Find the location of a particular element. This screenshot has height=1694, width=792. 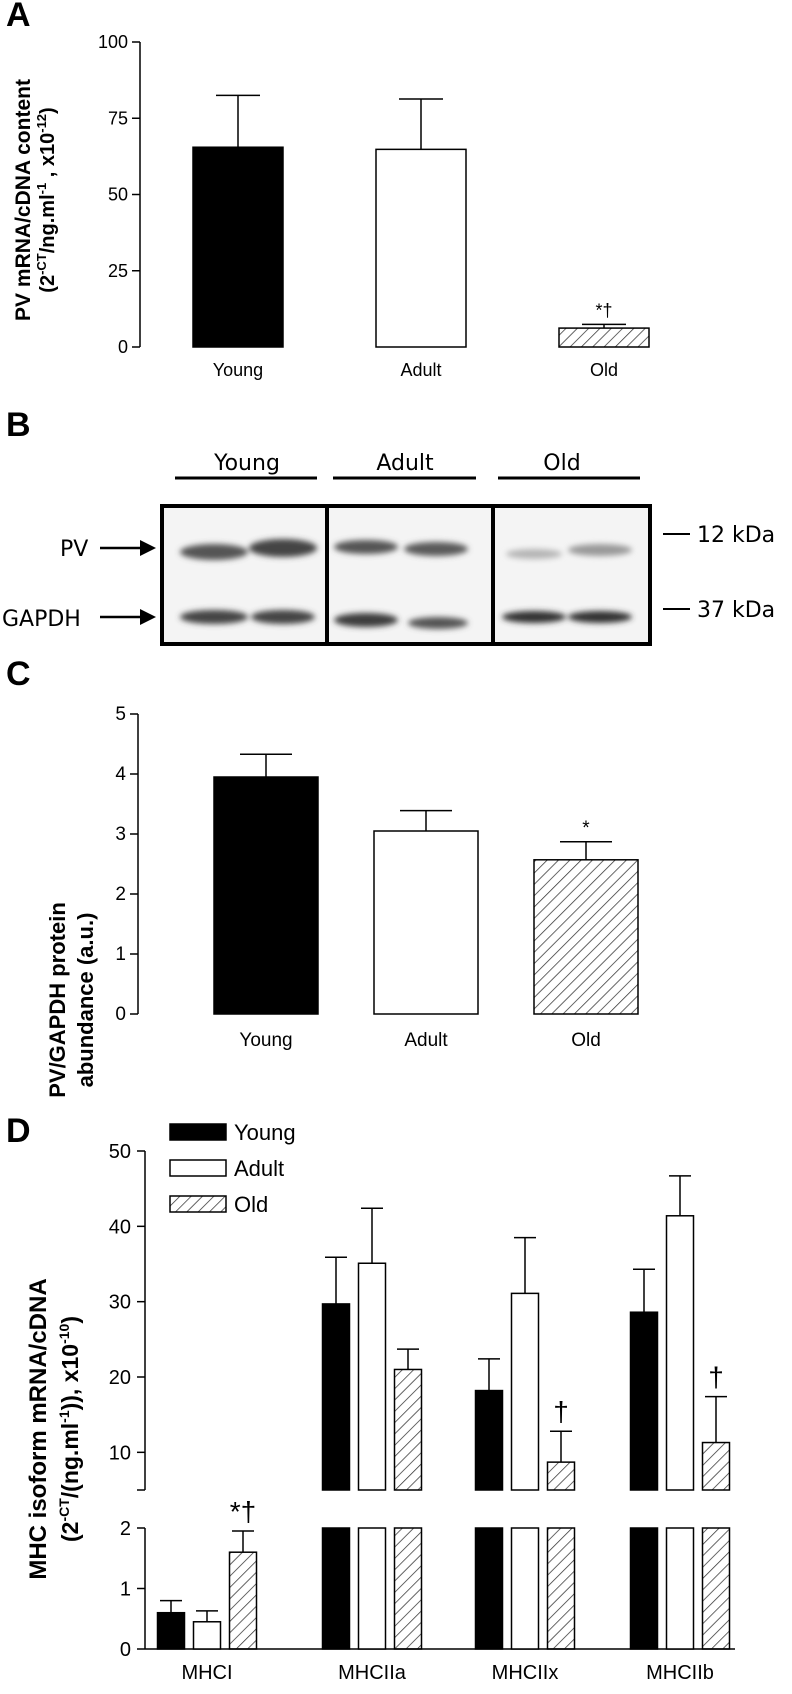

legend-swatch-old is located at coordinates (198, 1204).